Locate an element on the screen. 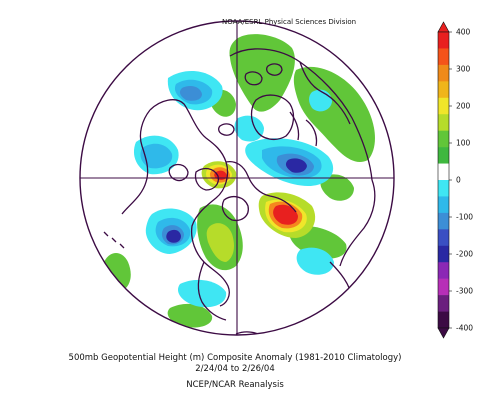 This screenshot has height=407, width=487. colorbar-label: -100 is located at coordinates (465, 217).